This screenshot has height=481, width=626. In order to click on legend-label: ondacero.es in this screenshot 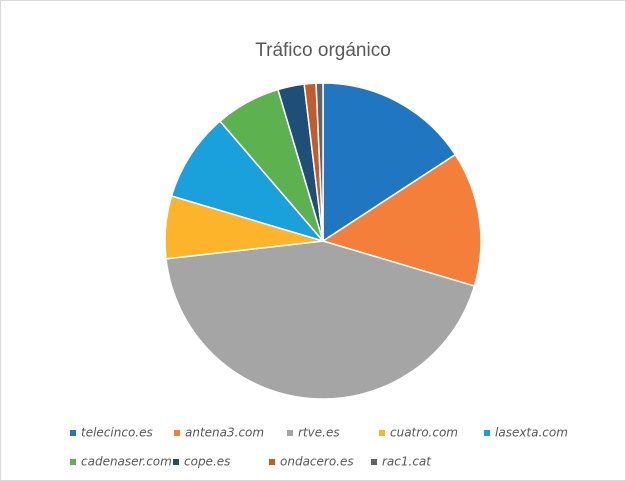, I will do `click(317, 462)`.